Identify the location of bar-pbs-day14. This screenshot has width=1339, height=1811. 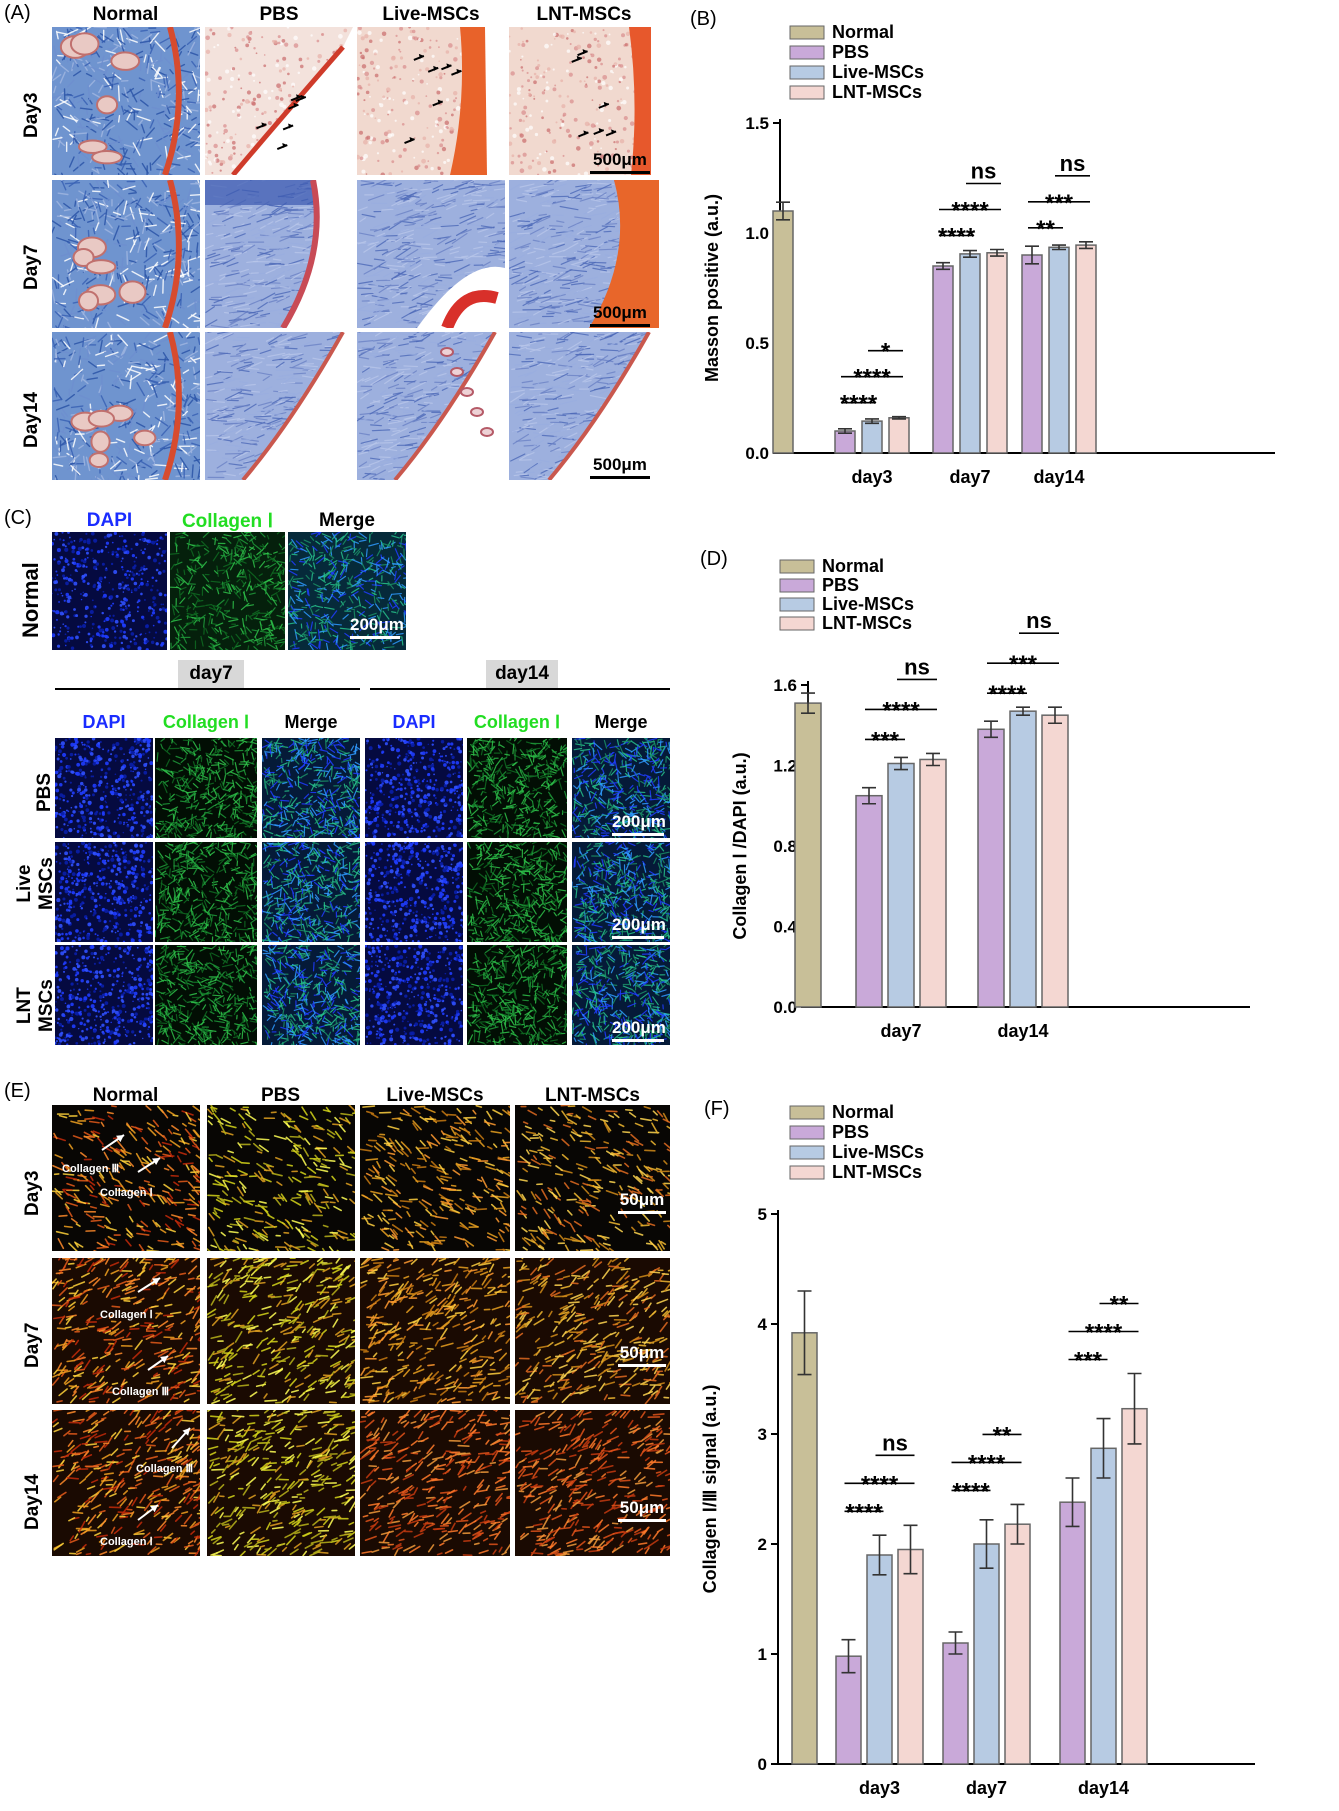
(991, 868).